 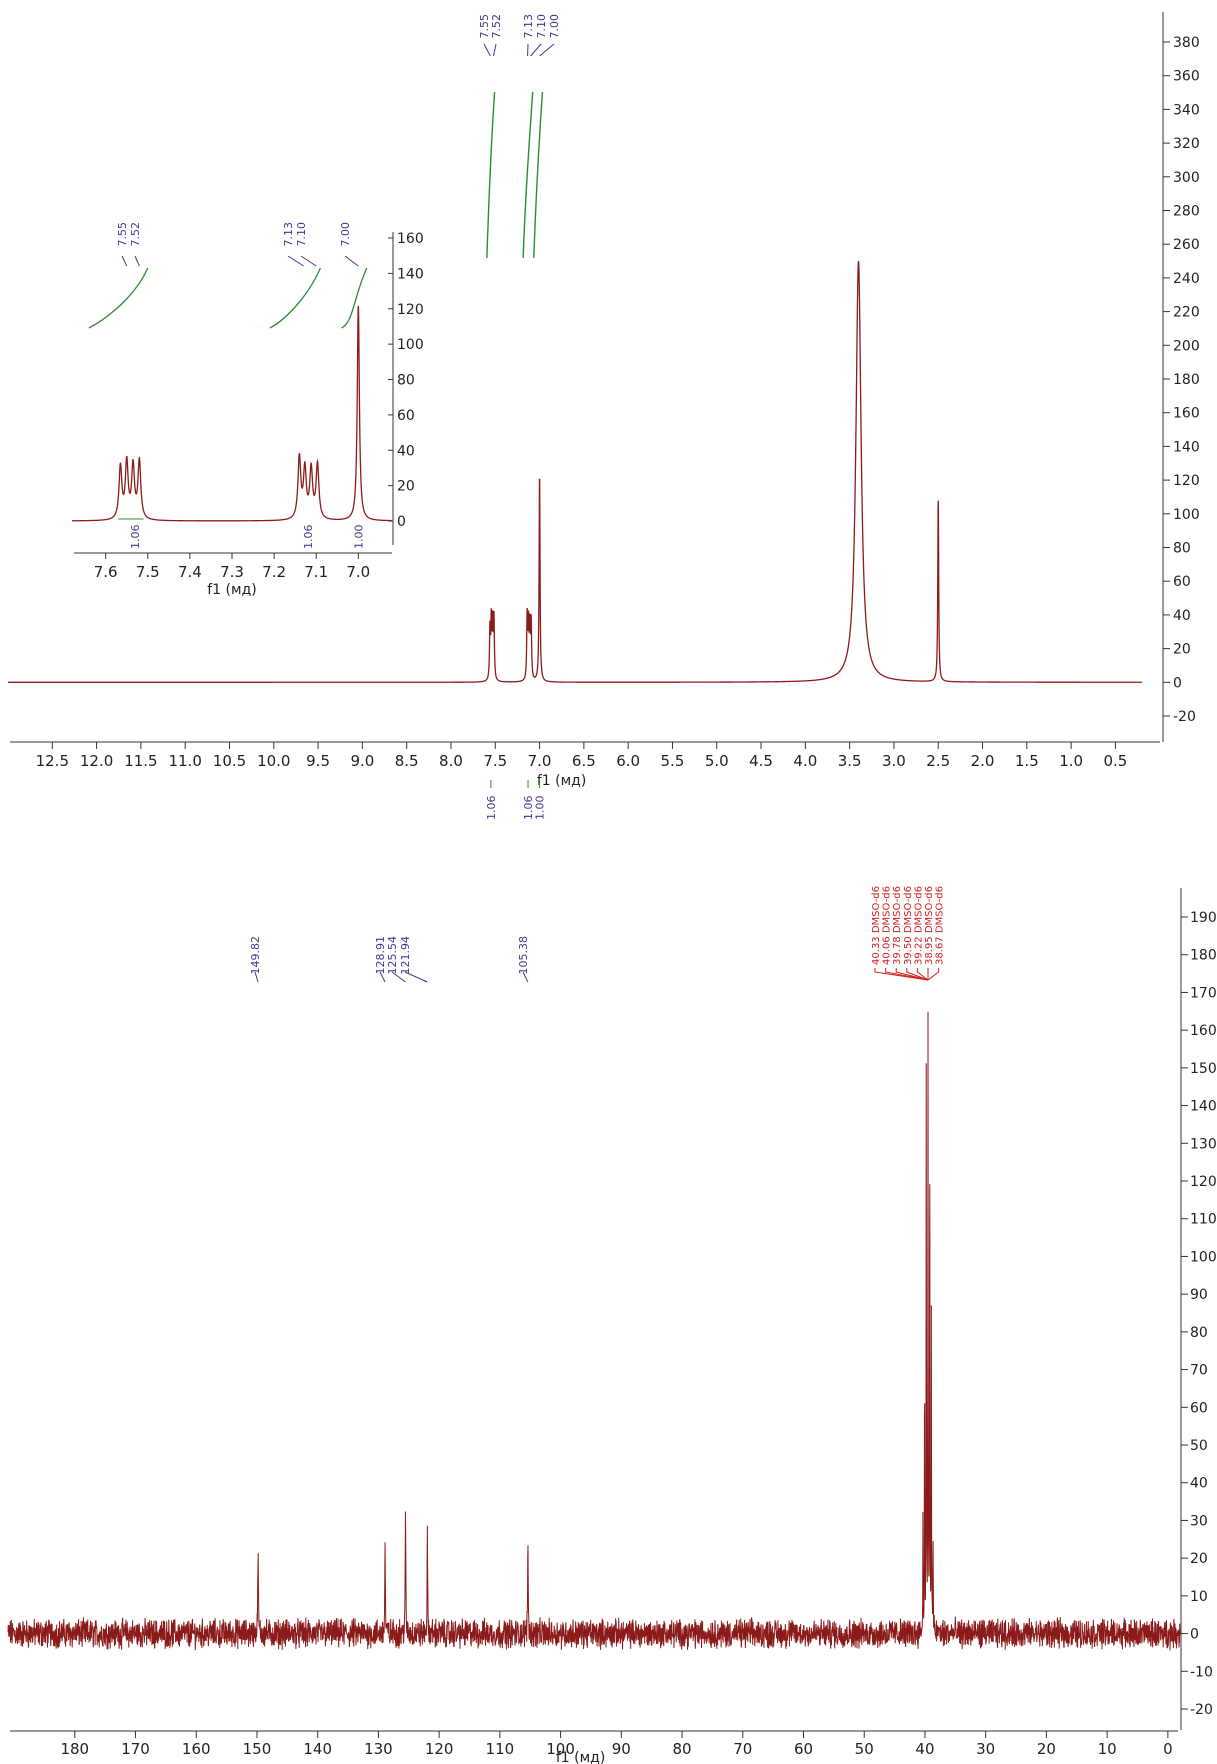 I want to click on inset-x-tick-label: 7.0, so click(x=358, y=572).